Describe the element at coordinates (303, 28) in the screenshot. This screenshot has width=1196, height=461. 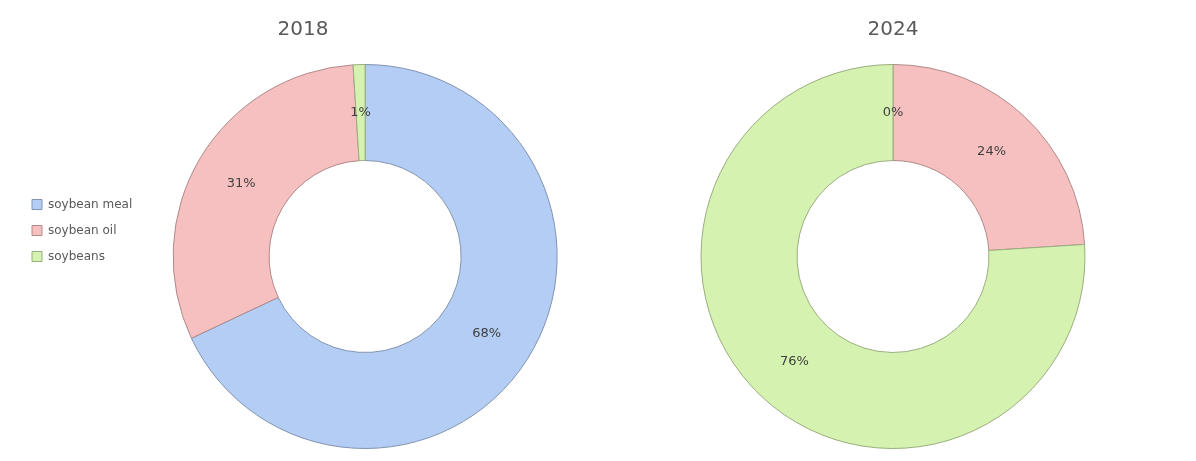
I see `chart-title: 2018` at that location.